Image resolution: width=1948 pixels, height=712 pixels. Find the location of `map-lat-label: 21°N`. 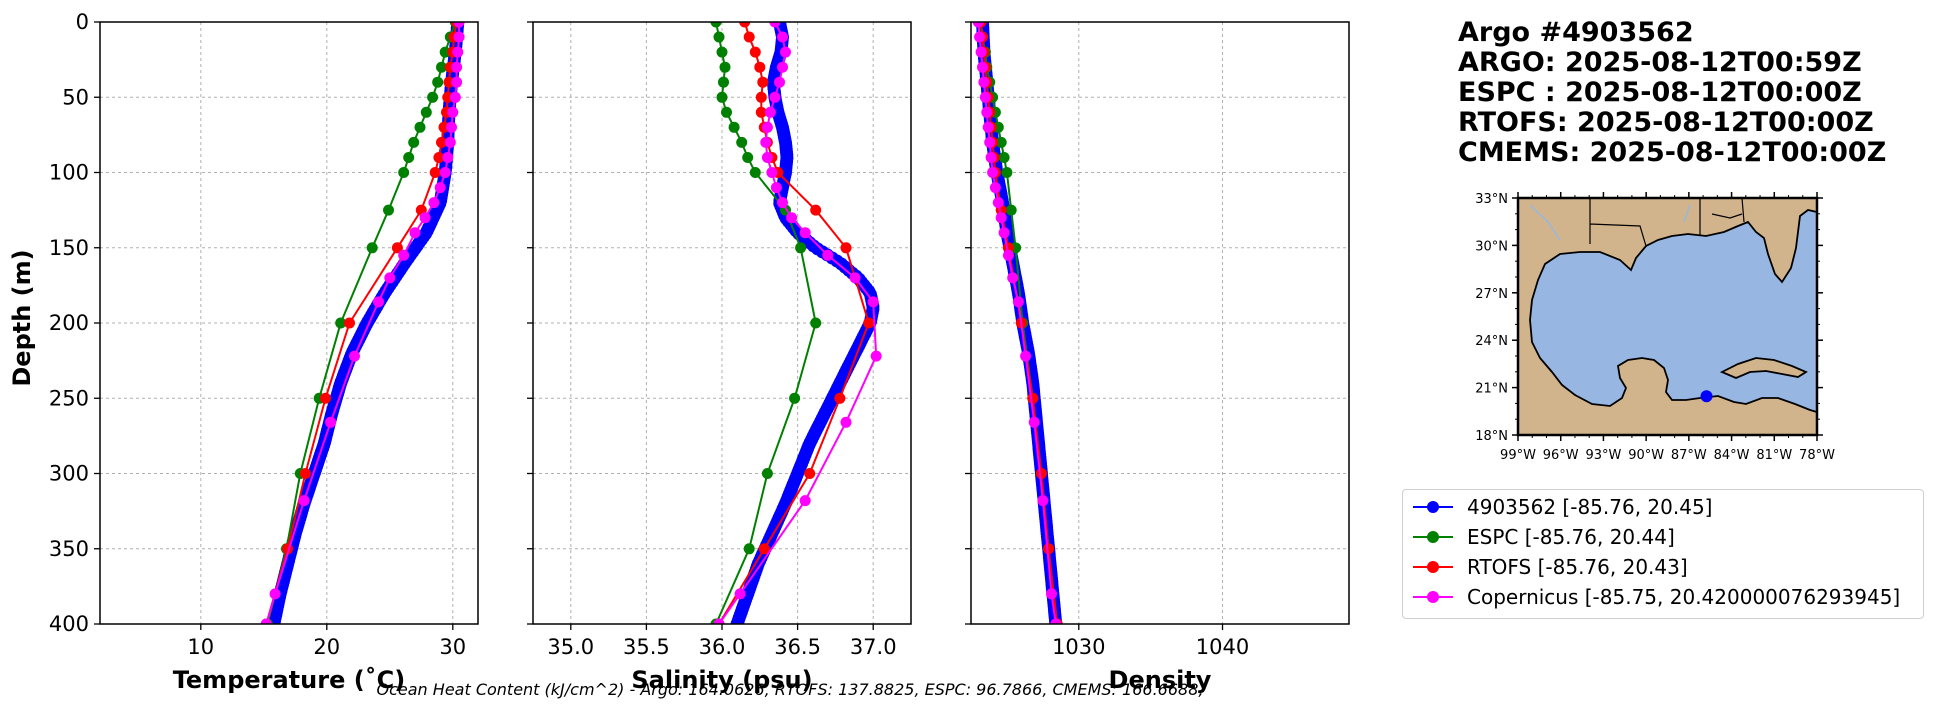

map-lat-label: 21°N is located at coordinates (1491, 389).